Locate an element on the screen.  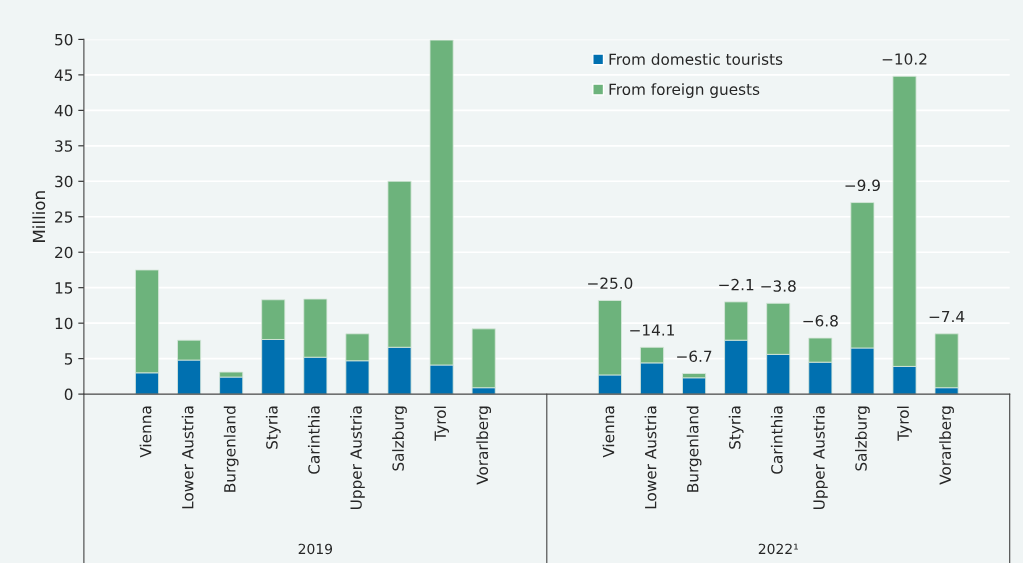
annotation: −14.1 is located at coordinates (652, 330).